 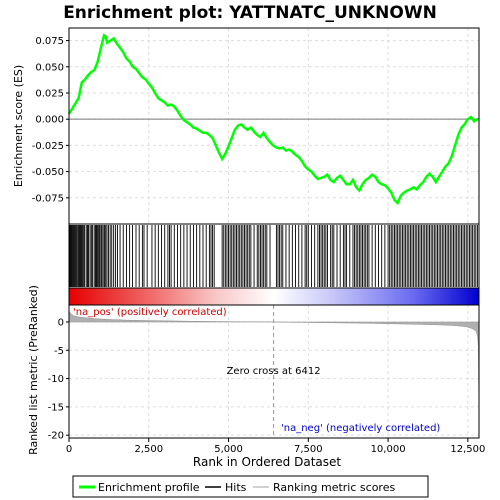 I want to click on es-y-tick-label: 0.075, so click(x=49, y=41).